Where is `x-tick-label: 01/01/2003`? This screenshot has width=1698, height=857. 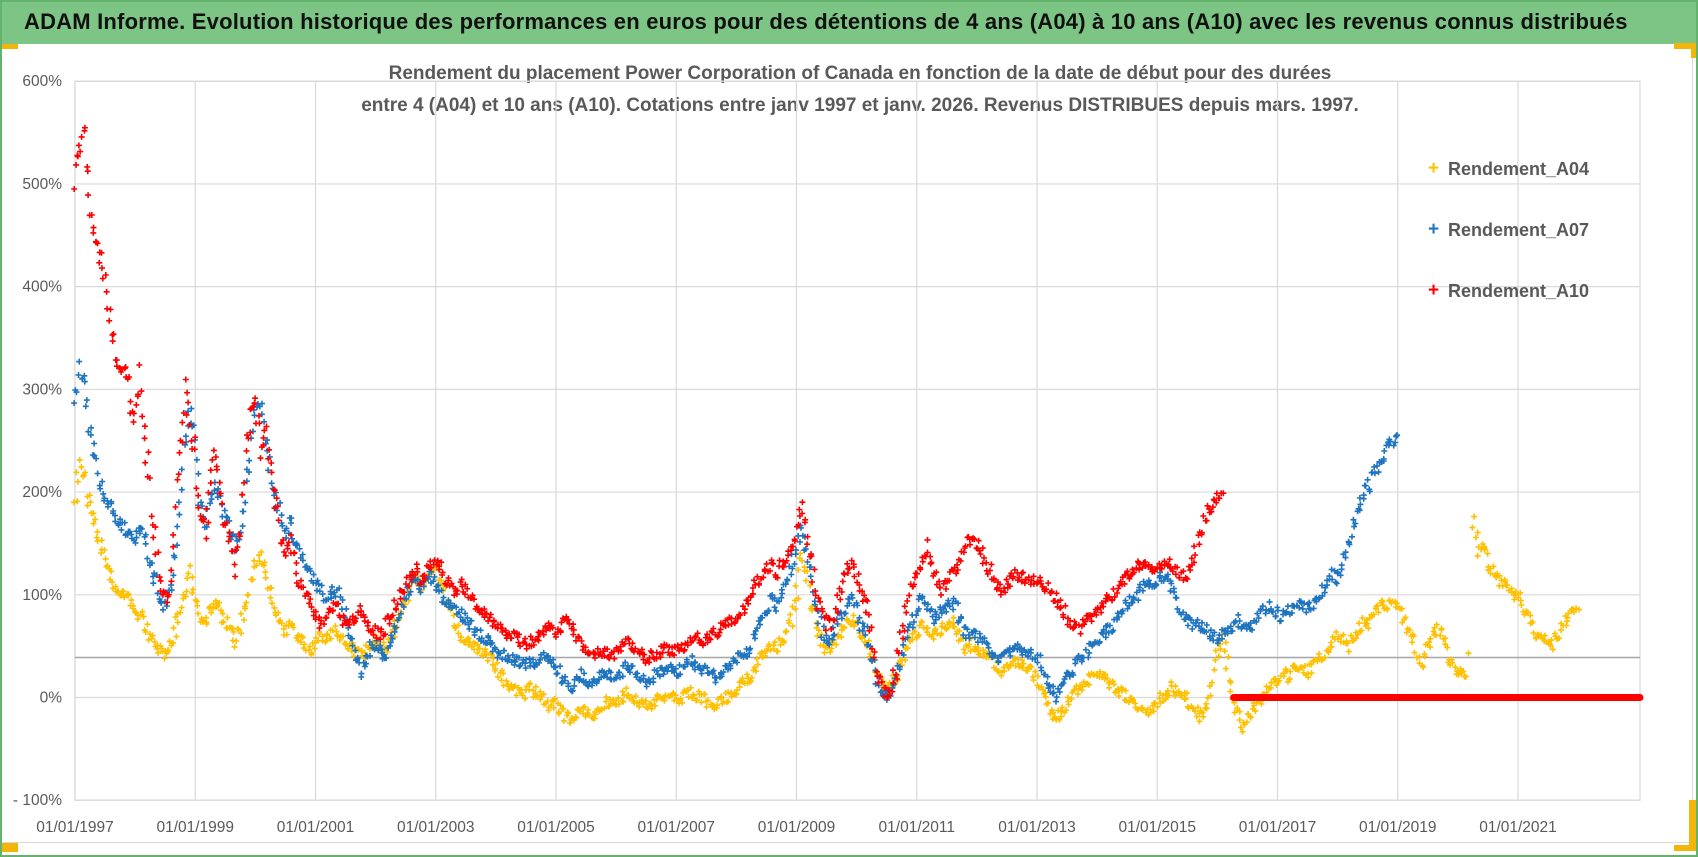
x-tick-label: 01/01/2003 is located at coordinates (436, 827).